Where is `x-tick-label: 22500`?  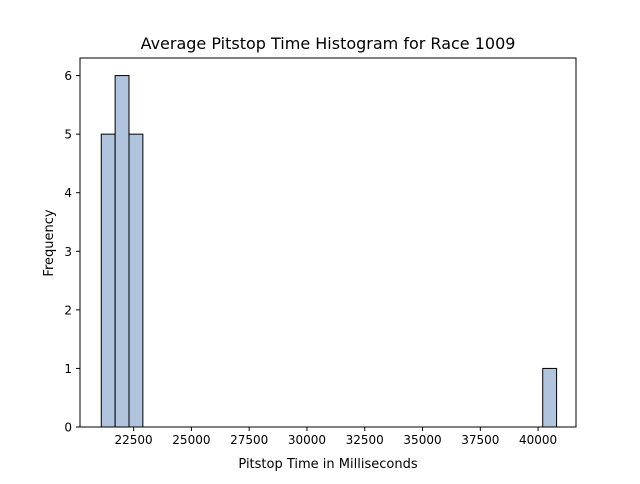
x-tick-label: 22500 is located at coordinates (134, 440).